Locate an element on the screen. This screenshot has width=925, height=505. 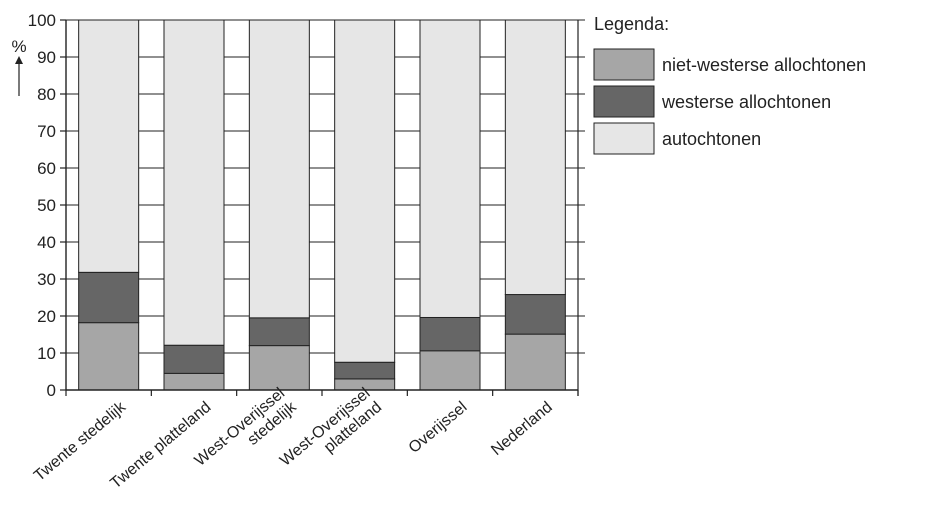
x-category-label-line: Overijssel is located at coordinates (438, 428).